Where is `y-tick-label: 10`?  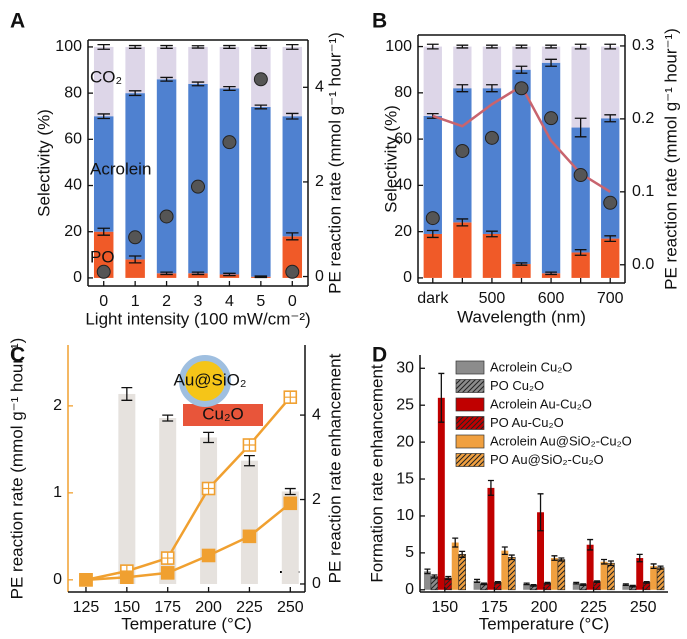 y-tick-label: 10 is located at coordinates (405, 515).